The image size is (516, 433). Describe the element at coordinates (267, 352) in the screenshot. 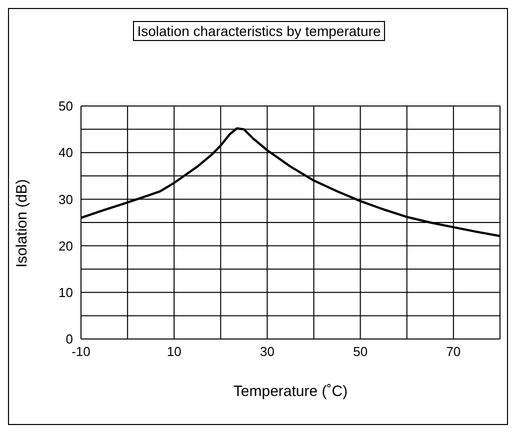

I see `x-tick-label: 30` at that location.